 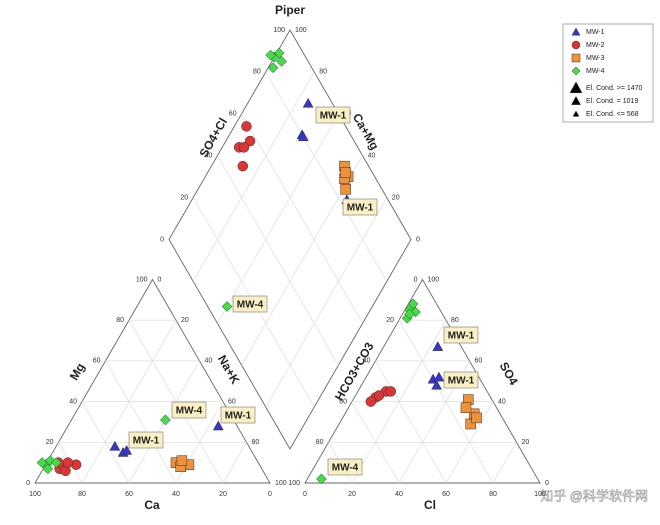 What do you see at coordinates (595, 71) in the screenshot?
I see `legend-label: MW-4` at bounding box center [595, 71].